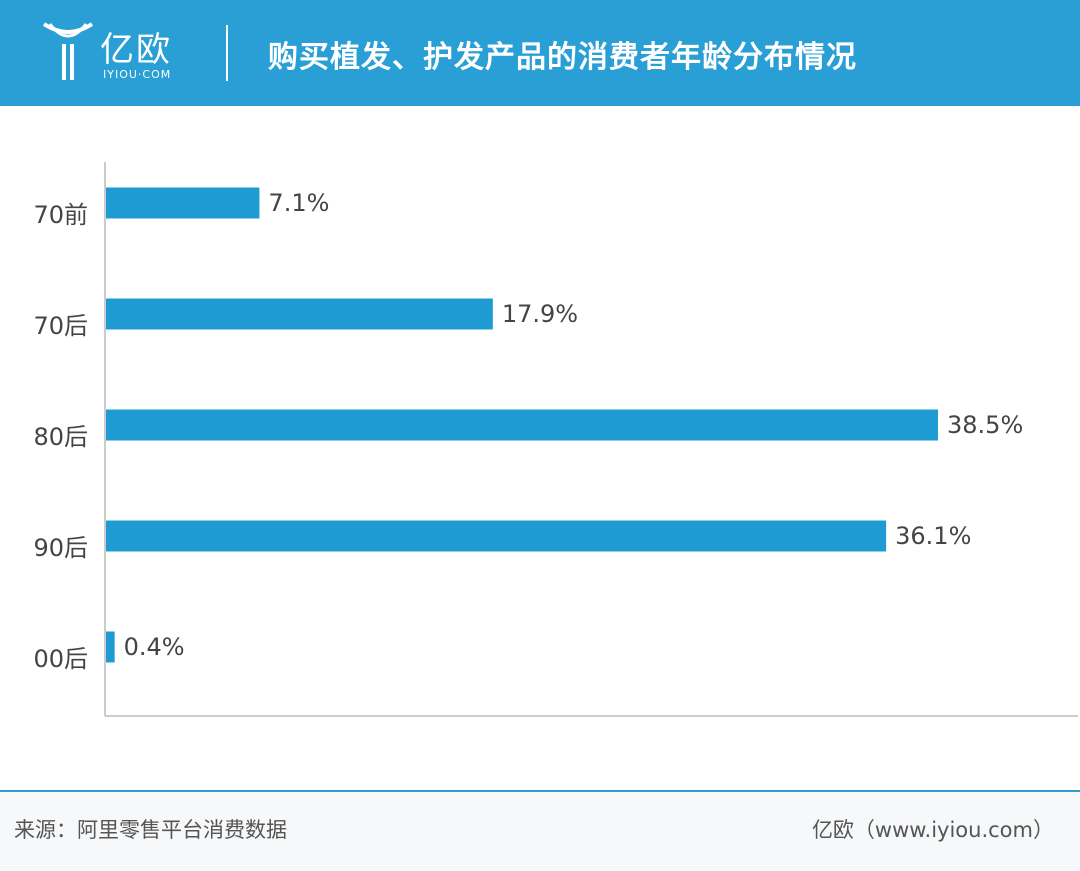 This screenshot has height=871, width=1080. I want to click on value-label: 36.1%, so click(933, 536).